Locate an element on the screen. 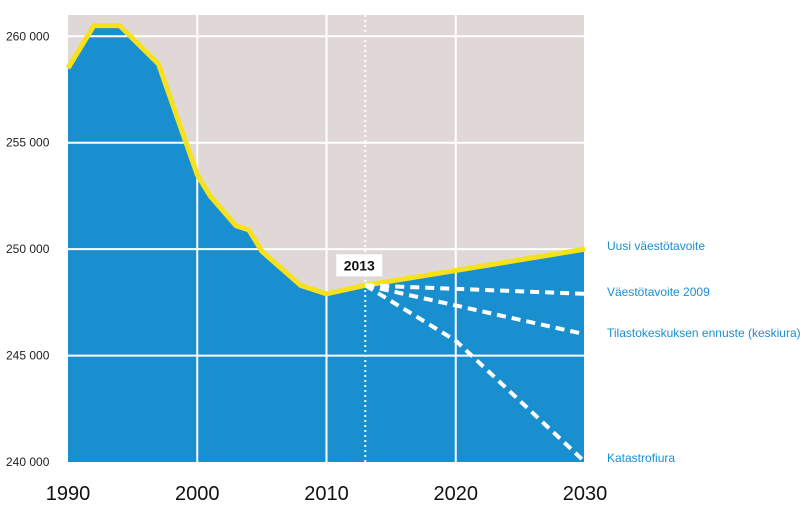 This screenshot has height=516, width=800. y-tick-label: 245 000 is located at coordinates (28, 356).